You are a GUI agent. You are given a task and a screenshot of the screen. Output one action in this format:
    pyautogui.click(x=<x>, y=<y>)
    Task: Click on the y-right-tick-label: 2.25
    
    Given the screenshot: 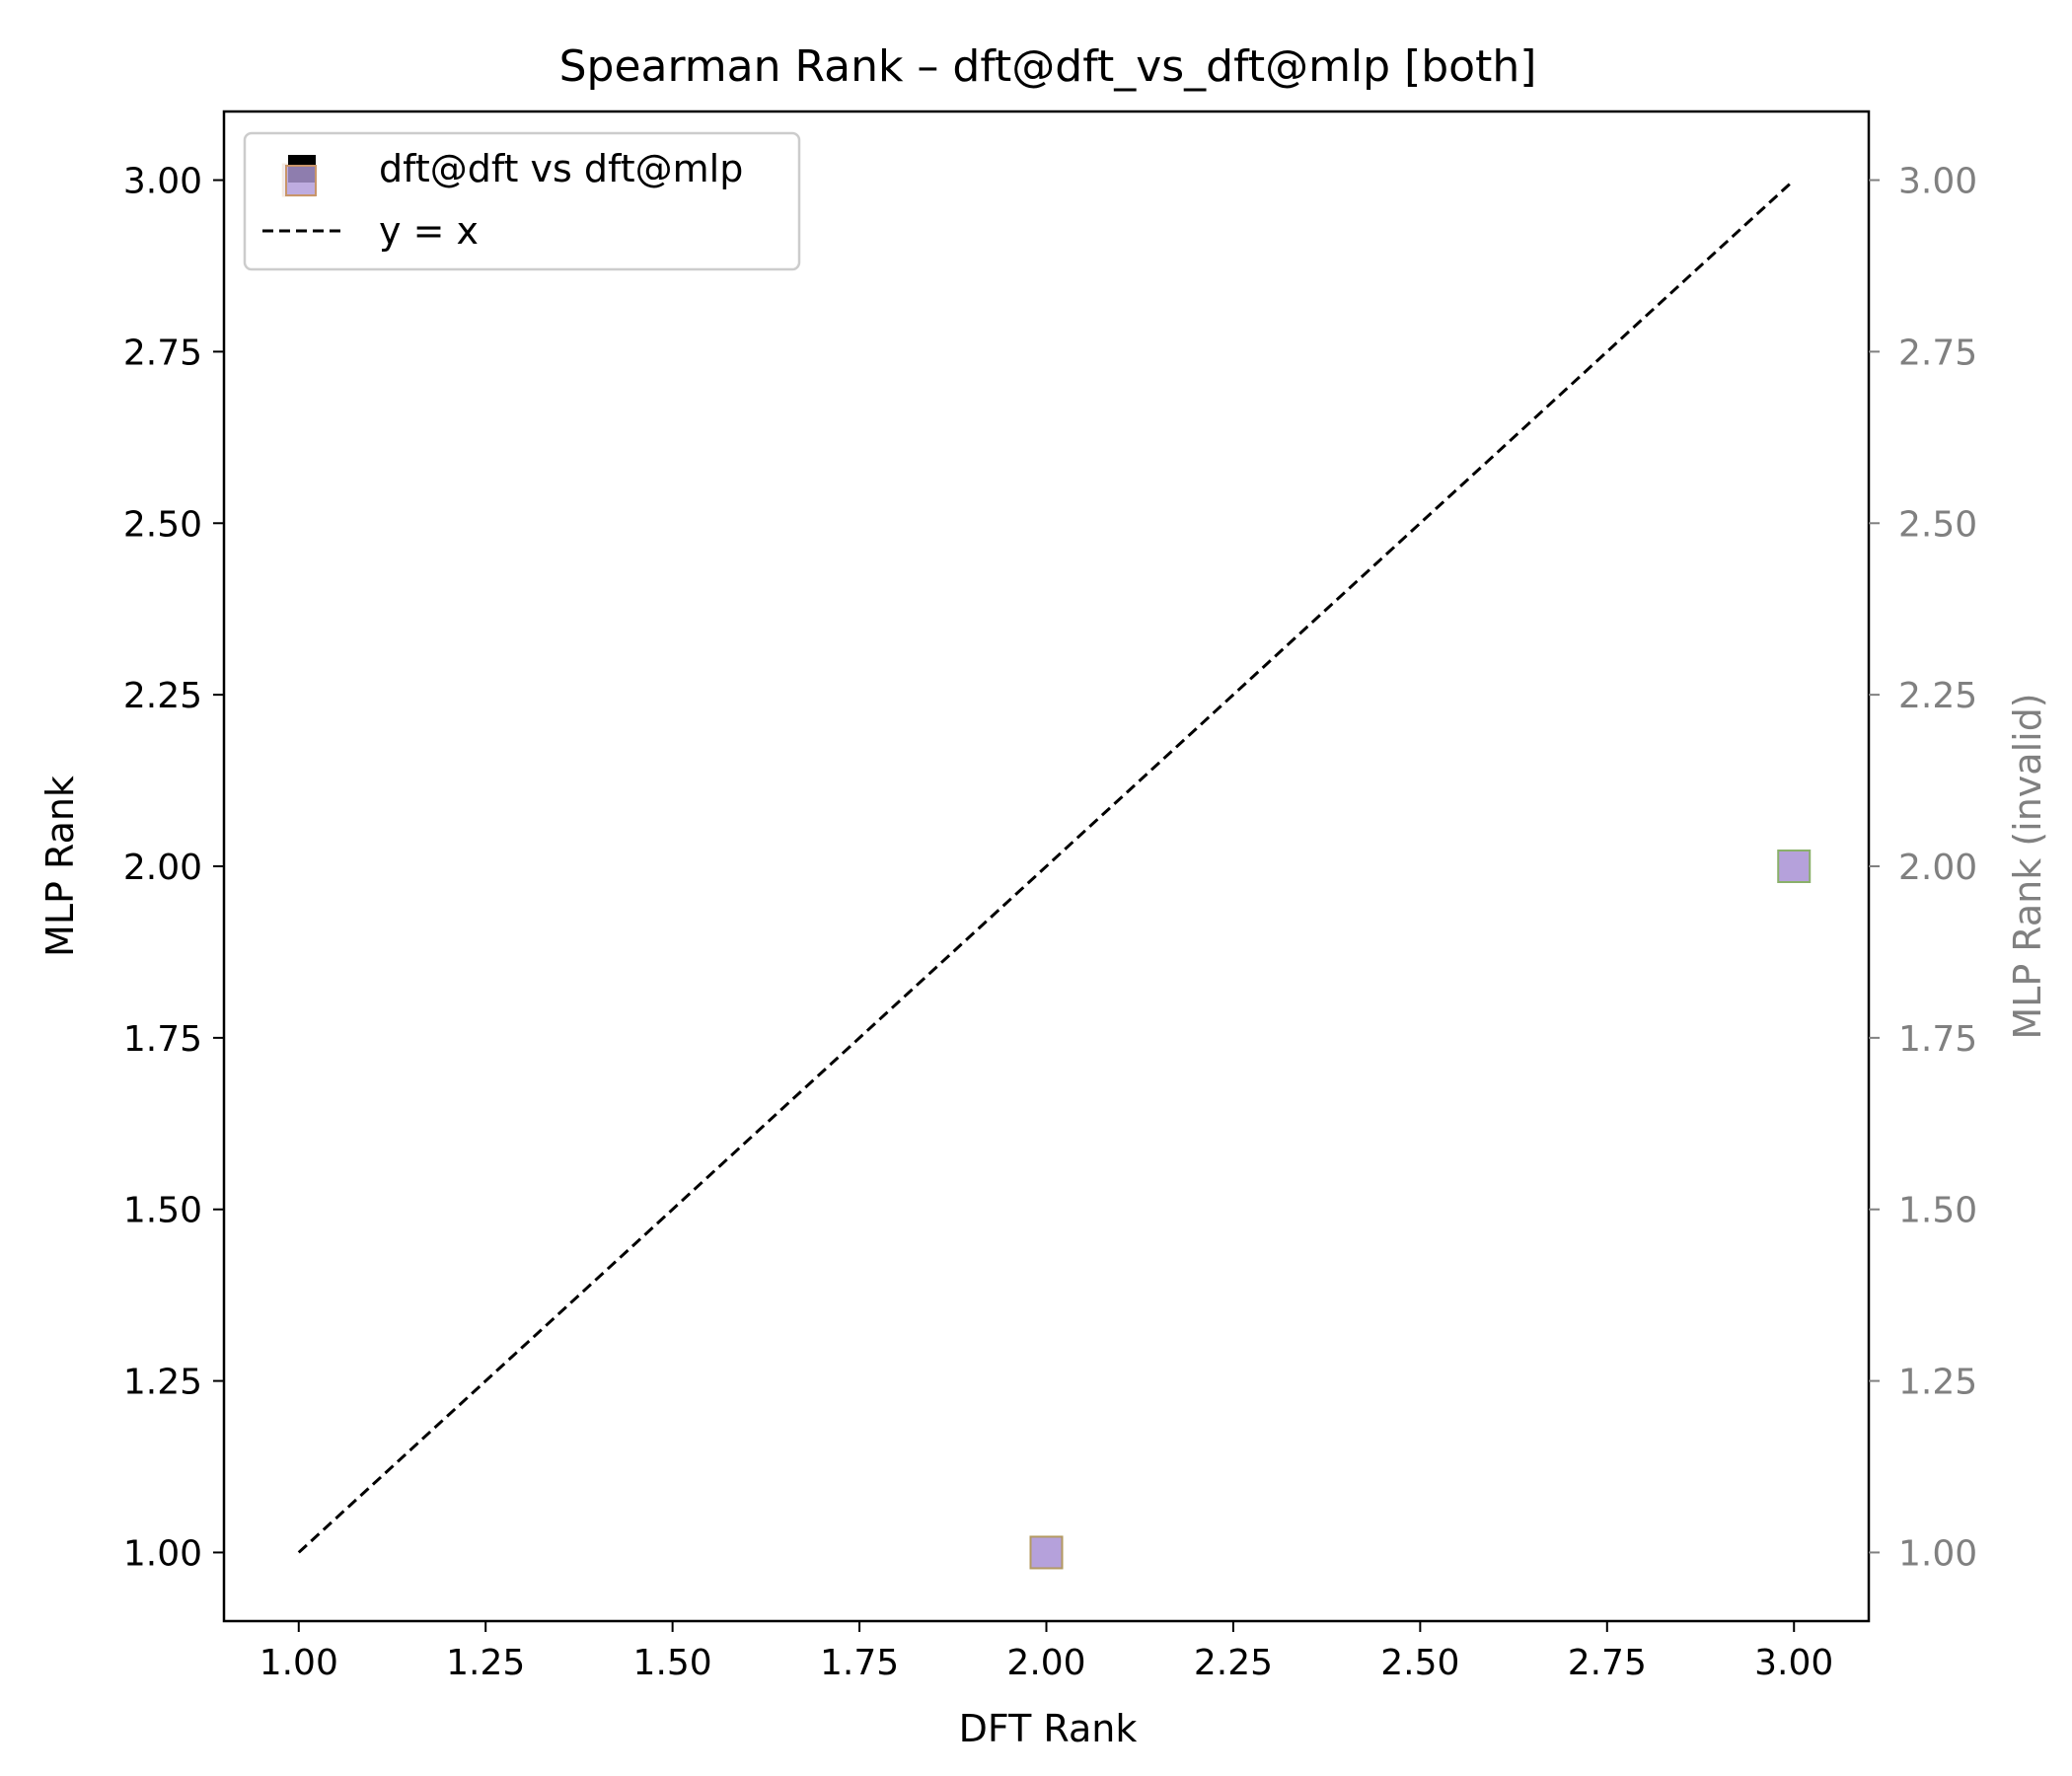 What is the action you would take?
    pyautogui.click(x=1938, y=696)
    